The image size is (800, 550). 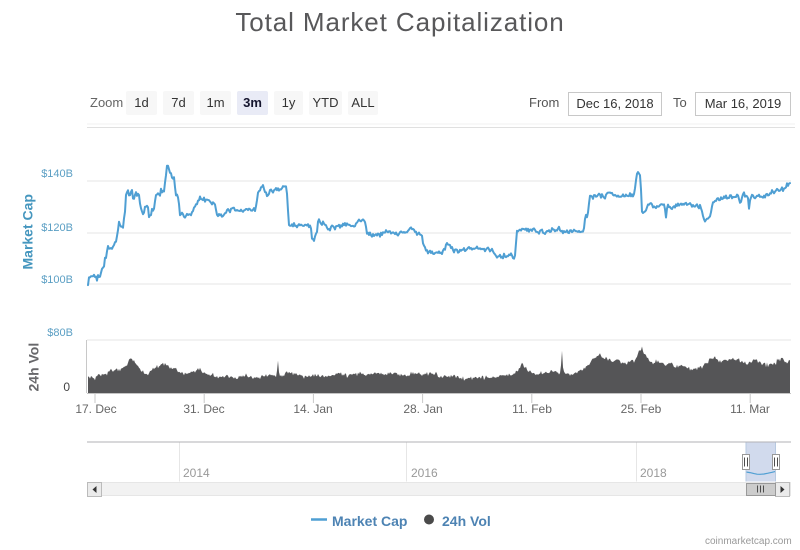 What do you see at coordinates (28, 231) in the screenshot?
I see `svg-text: Market Cap` at bounding box center [28, 231].